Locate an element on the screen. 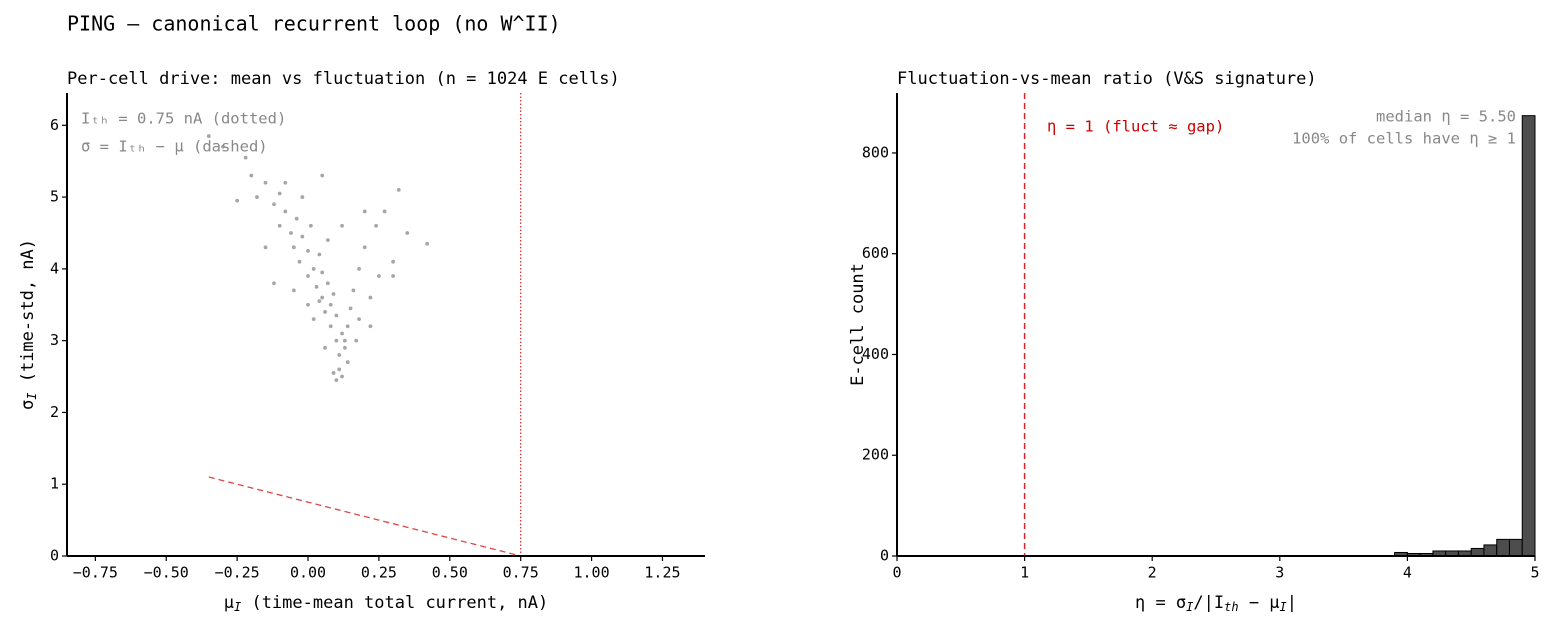 This screenshot has width=1556, height=630. guide-line is located at coordinates (364, 516).